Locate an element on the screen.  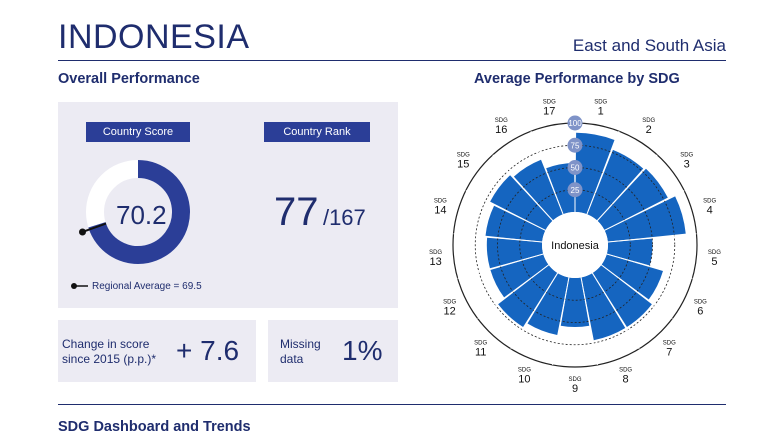
dashboard-trends-heading: SDG Dashboard and Trends is located at coordinates (154, 427).